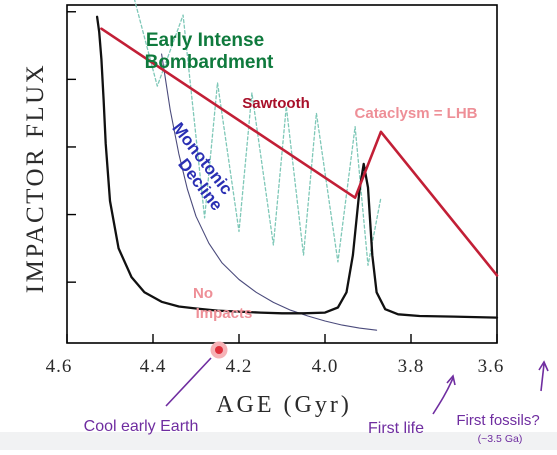 The height and width of the screenshot is (455, 557). Describe the element at coordinates (543, 376) in the screenshot. I see `first-fossils-arrow` at that location.